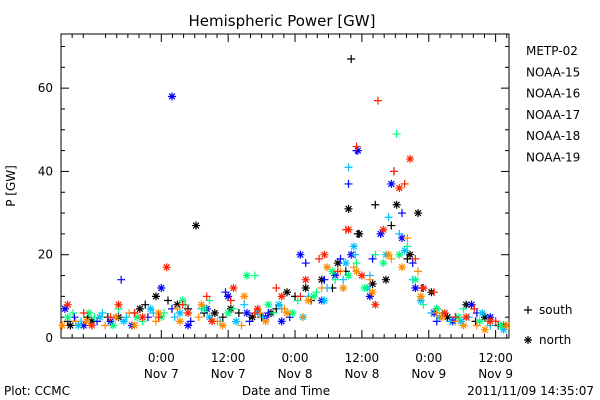 This screenshot has width=600, height=400. What do you see at coordinates (553, 115) in the screenshot?
I see `legend-entry: NOAA-17` at bounding box center [553, 115].